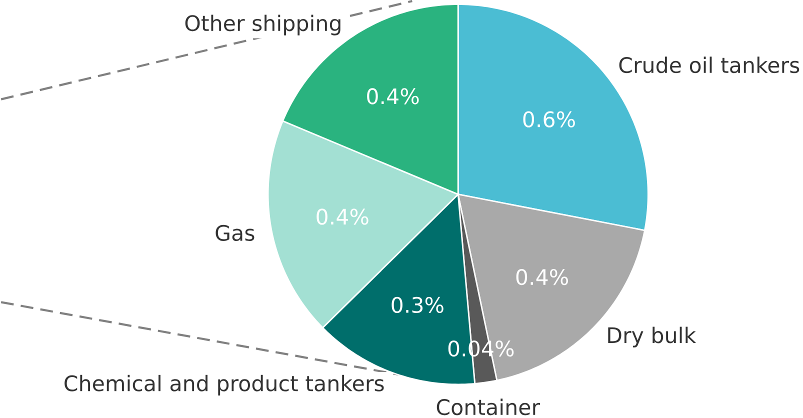  I want to click on slice-label: Dry bulk, so click(652, 337).